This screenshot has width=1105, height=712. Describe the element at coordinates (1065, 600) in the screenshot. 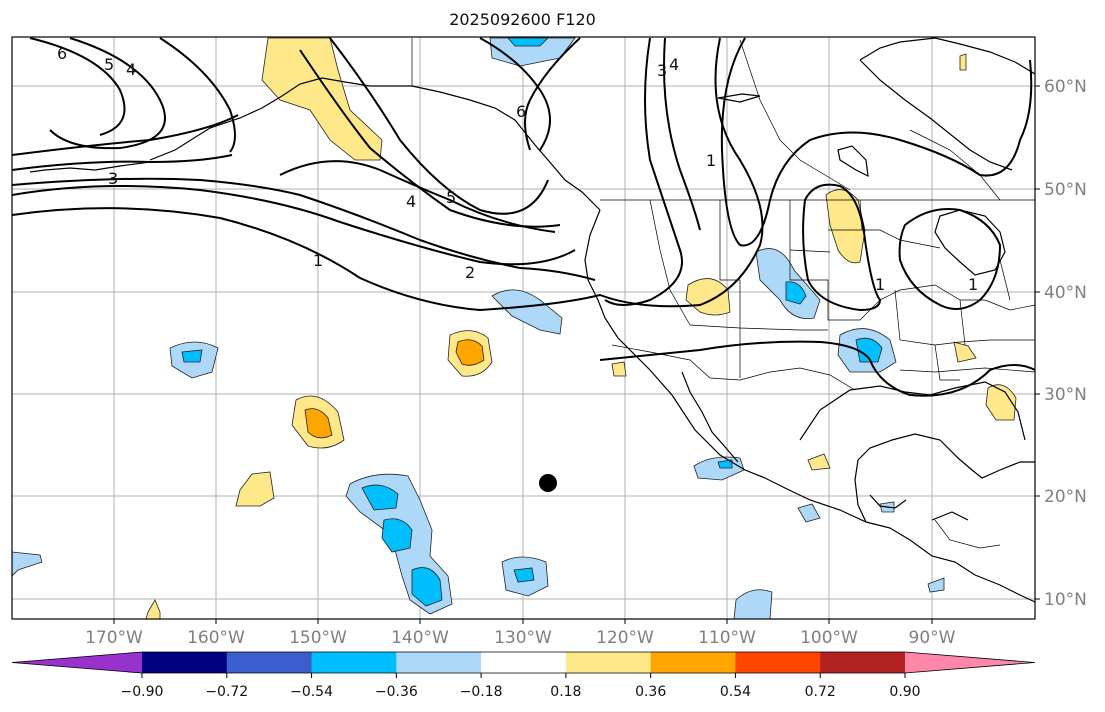

I see `lat-label: 10°N` at that location.